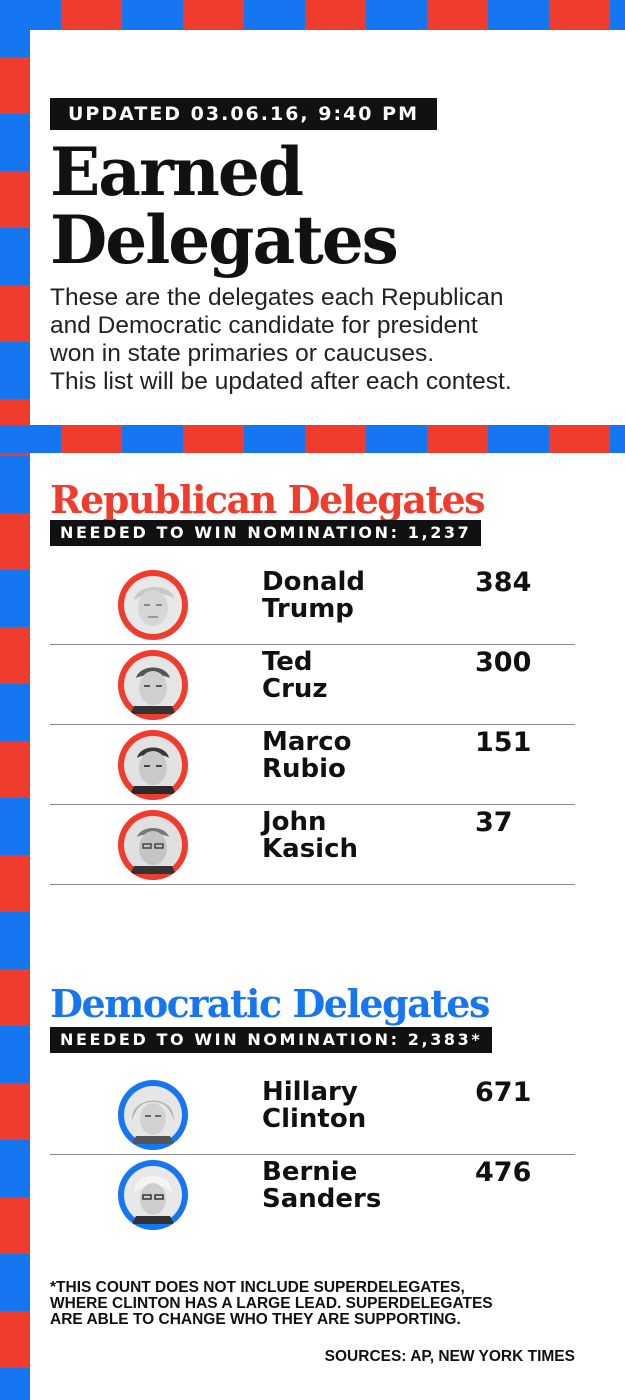 The width and height of the screenshot is (625, 1400). I want to click on candidate-row: Bernie Sanders 476, so click(312, 1195).